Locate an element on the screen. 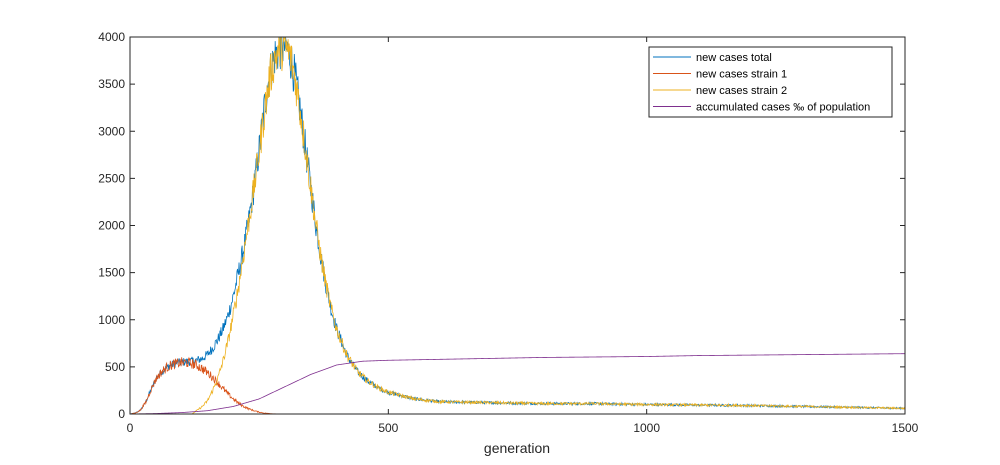 The height and width of the screenshot is (465, 1000). legend-entry: new cases total is located at coordinates (734, 58).